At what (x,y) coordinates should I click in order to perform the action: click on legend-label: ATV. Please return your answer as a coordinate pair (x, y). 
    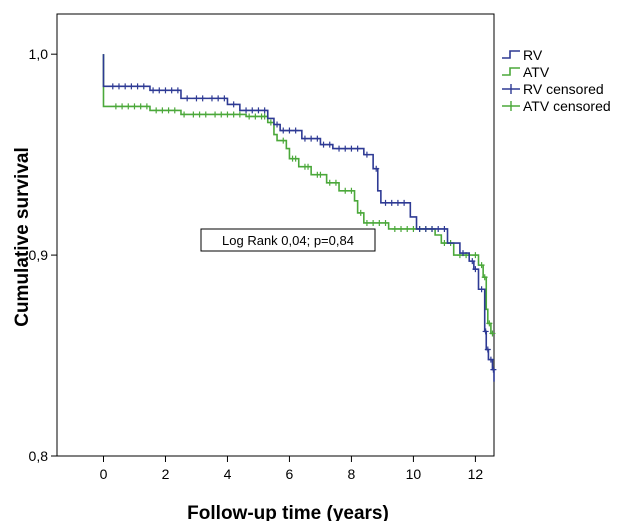
    Looking at the image, I should click on (536, 72).